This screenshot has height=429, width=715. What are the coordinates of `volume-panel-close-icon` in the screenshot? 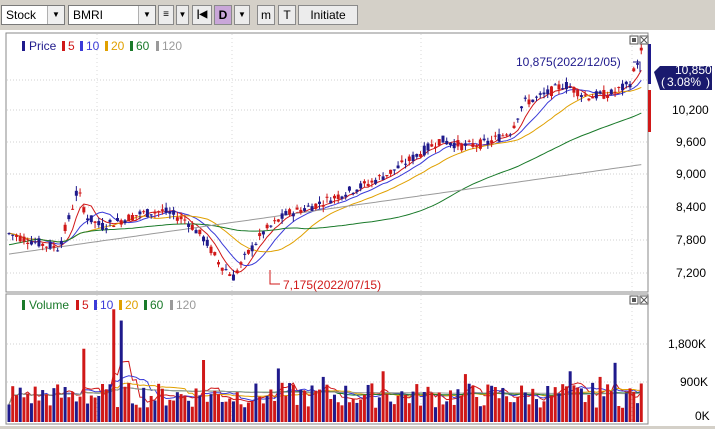 It's located at (644, 300).